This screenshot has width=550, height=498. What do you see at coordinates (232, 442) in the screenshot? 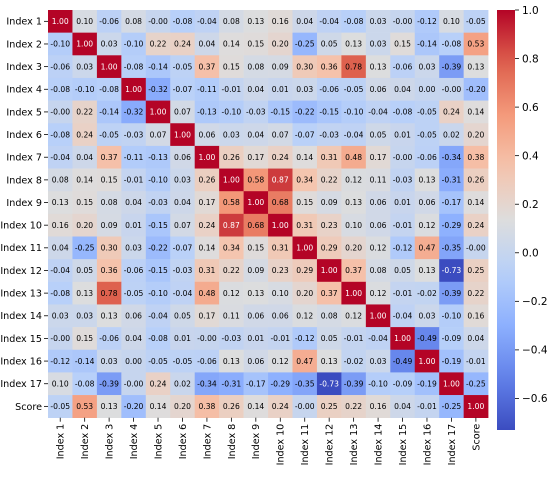
I see `column-tick-label: Index 8` at bounding box center [232, 442].